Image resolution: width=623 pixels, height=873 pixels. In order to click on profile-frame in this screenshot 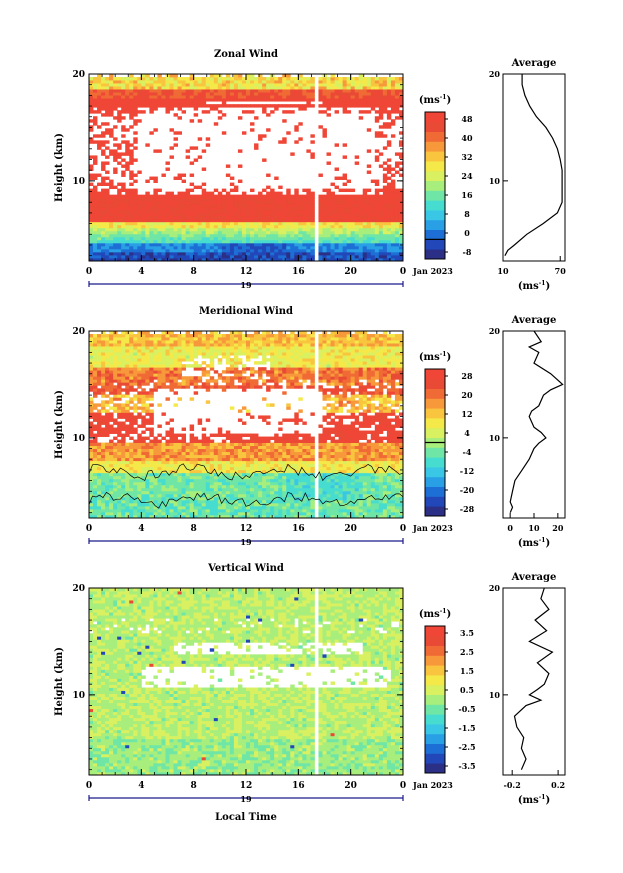, I will do `click(534, 167)`.